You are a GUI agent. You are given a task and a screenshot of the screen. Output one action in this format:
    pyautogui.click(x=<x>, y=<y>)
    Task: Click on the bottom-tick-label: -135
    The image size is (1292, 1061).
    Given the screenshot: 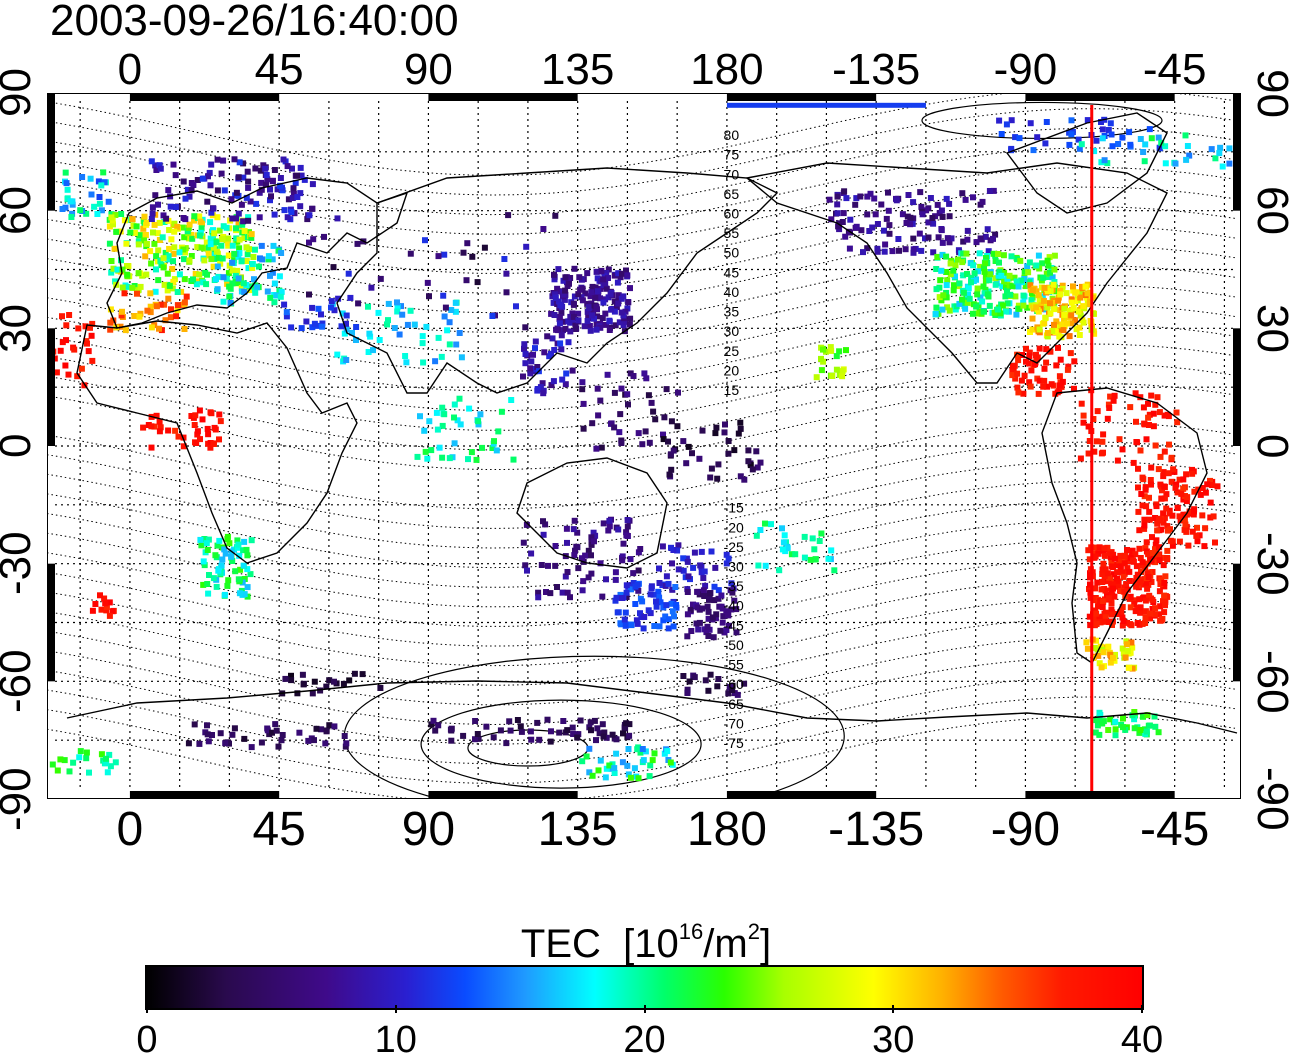 What is the action you would take?
    pyautogui.click(x=876, y=829)
    